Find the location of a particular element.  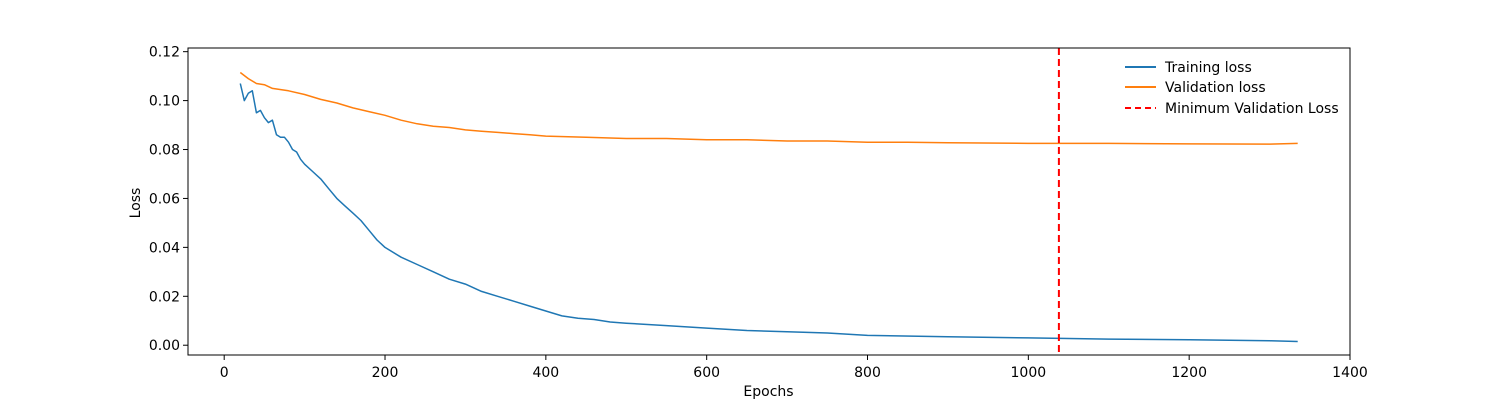

y-axis-label: Loss is located at coordinates (136, 203).